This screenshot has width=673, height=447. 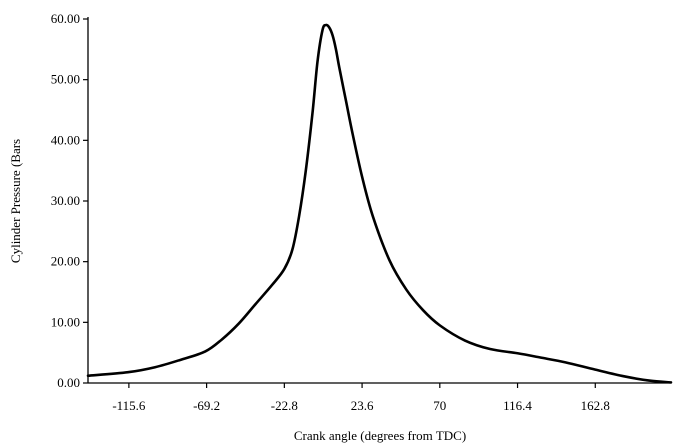 I want to click on x-tick-label: -22.8, so click(x=284, y=405).